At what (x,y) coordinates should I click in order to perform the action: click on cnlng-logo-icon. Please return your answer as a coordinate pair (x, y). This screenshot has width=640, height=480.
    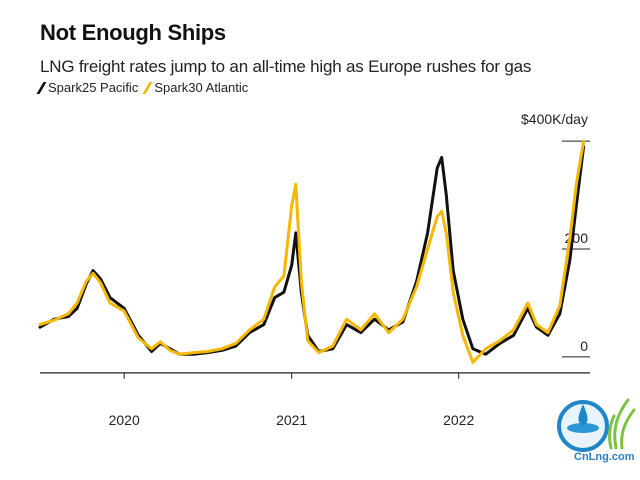
    Looking at the image, I should click on (596, 425).